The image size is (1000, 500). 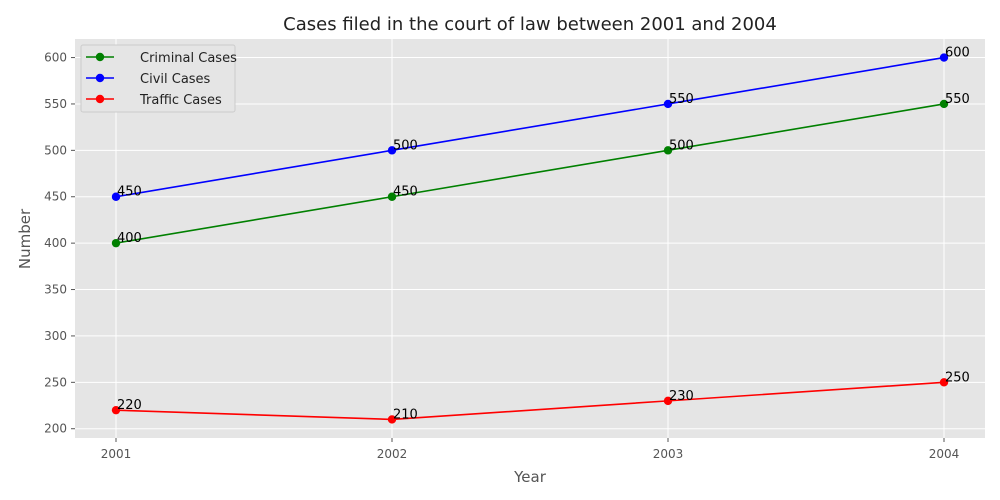 I want to click on criminal-cases-data-label: 400, so click(x=129, y=238).